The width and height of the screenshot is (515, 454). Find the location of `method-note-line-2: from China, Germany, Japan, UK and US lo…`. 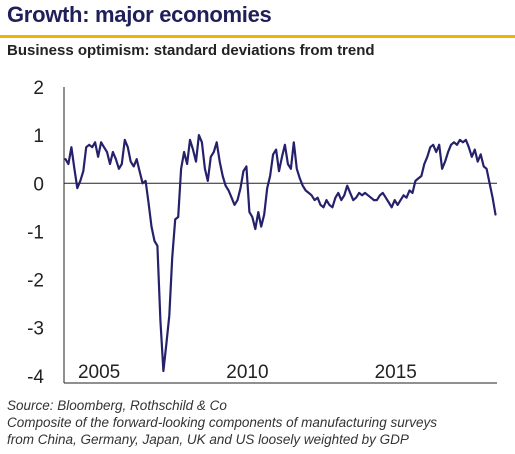

method-note-line-2: from China, Germany, Japan, UK and US lo… is located at coordinates (208, 439).